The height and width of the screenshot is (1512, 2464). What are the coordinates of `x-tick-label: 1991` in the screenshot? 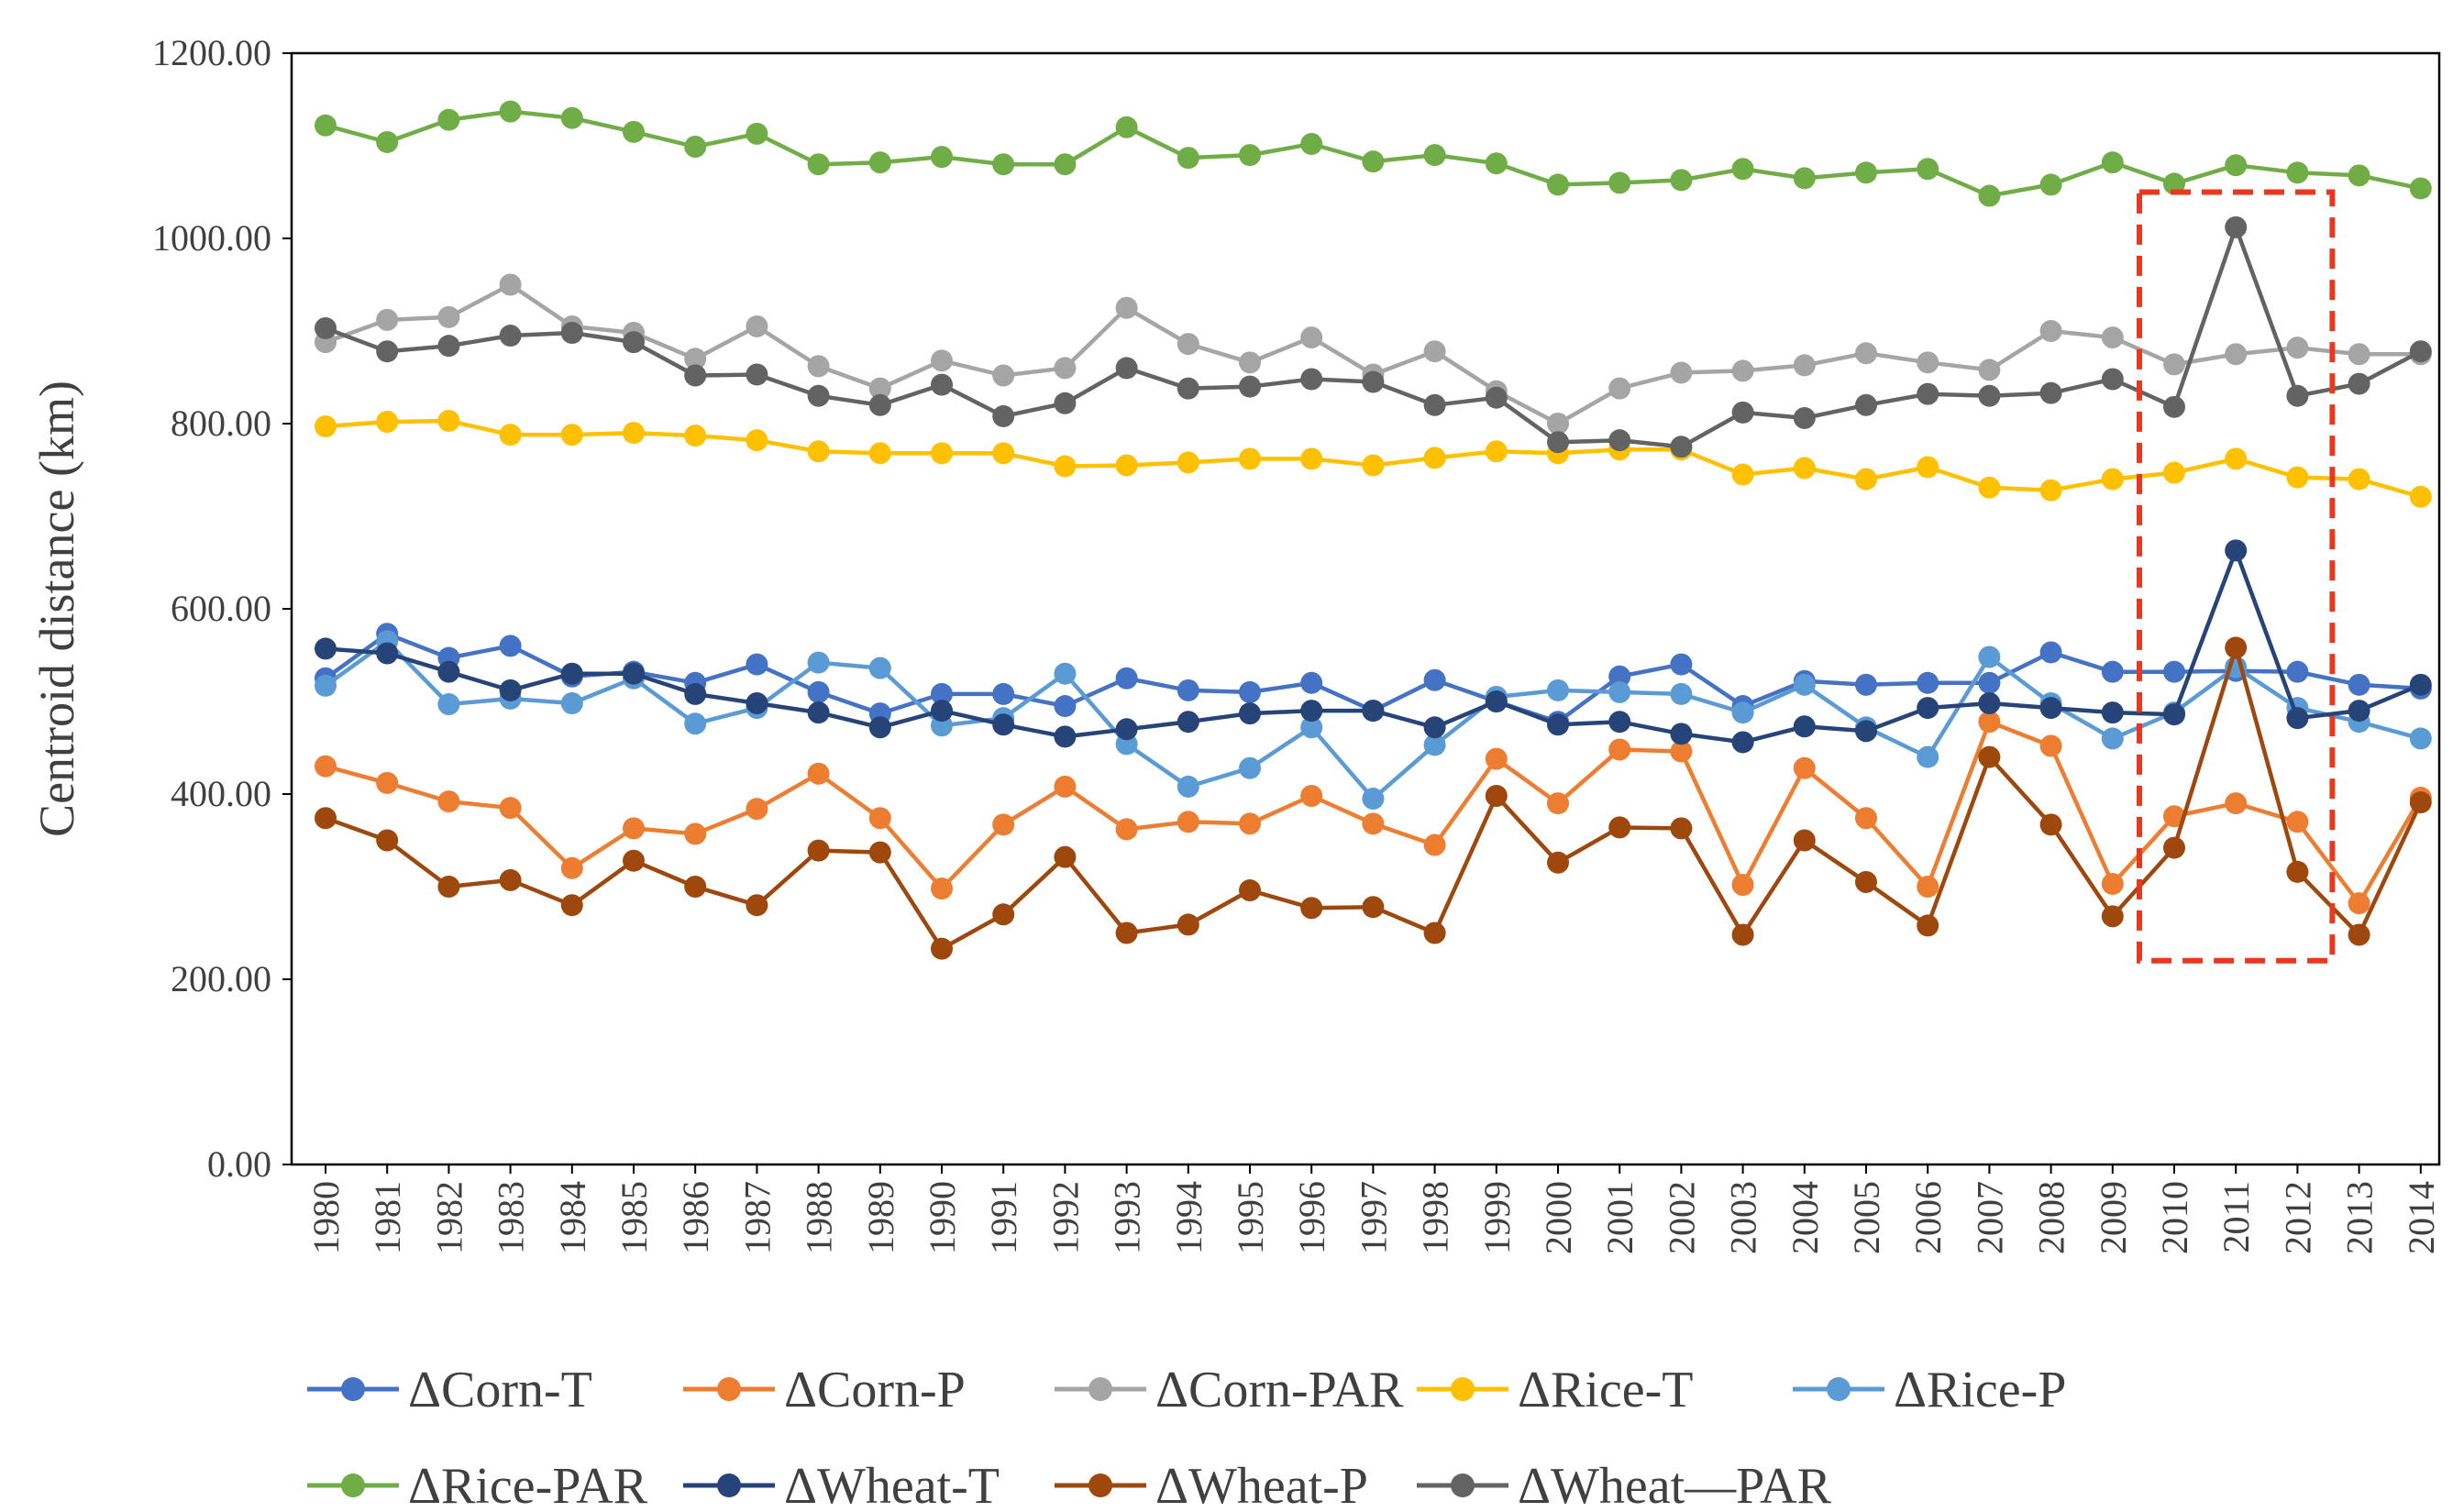 It's located at (1003, 1217).